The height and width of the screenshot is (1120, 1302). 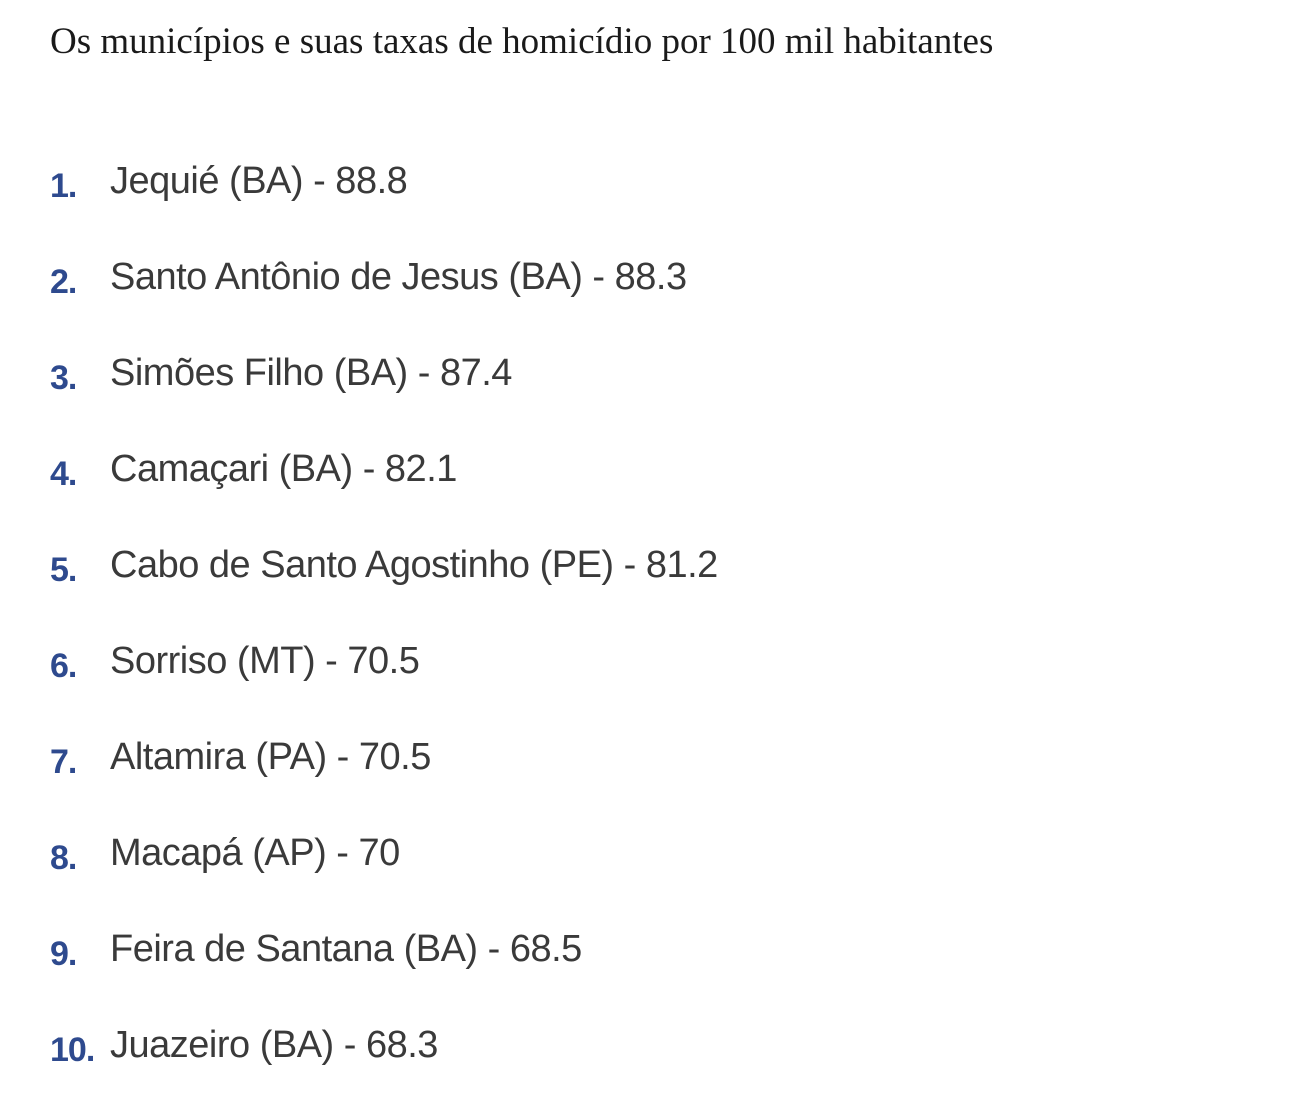 I want to click on list-item-text: Jequié (BA) - 88.8, so click(x=259, y=181).